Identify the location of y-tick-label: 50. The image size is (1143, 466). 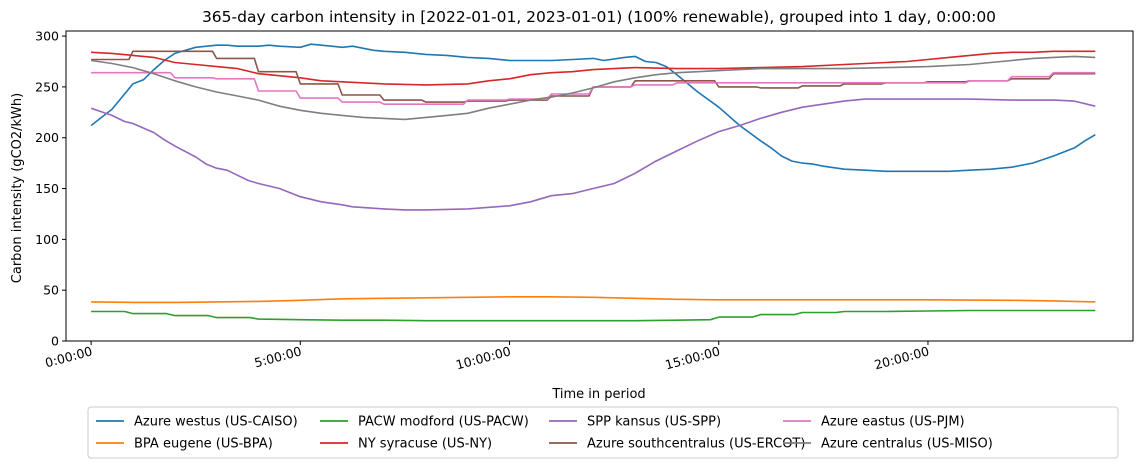
(51, 290).